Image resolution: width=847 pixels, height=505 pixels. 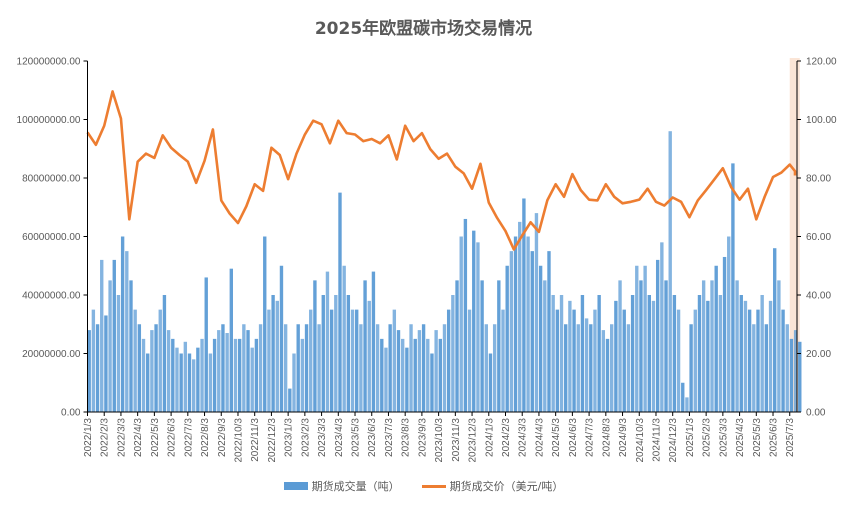 I want to click on x-tick-label: 2022/2/3, so click(x=105, y=437).